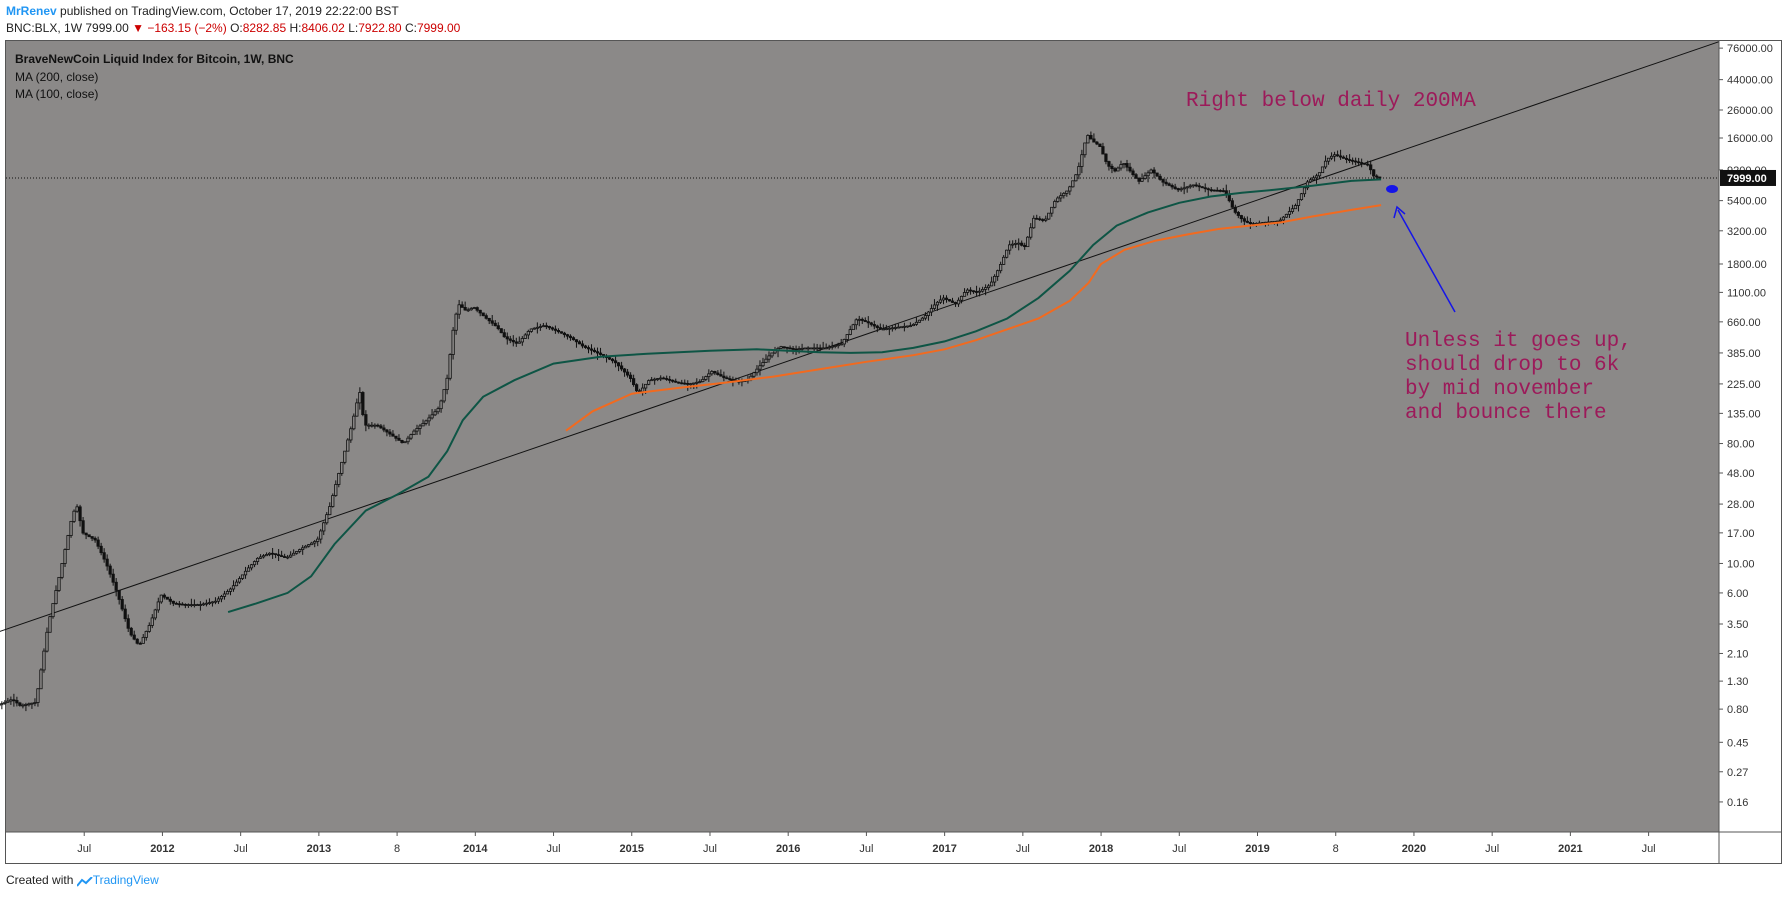  I want to click on annotation-note-line: Unless it goes up,, so click(1518, 341).